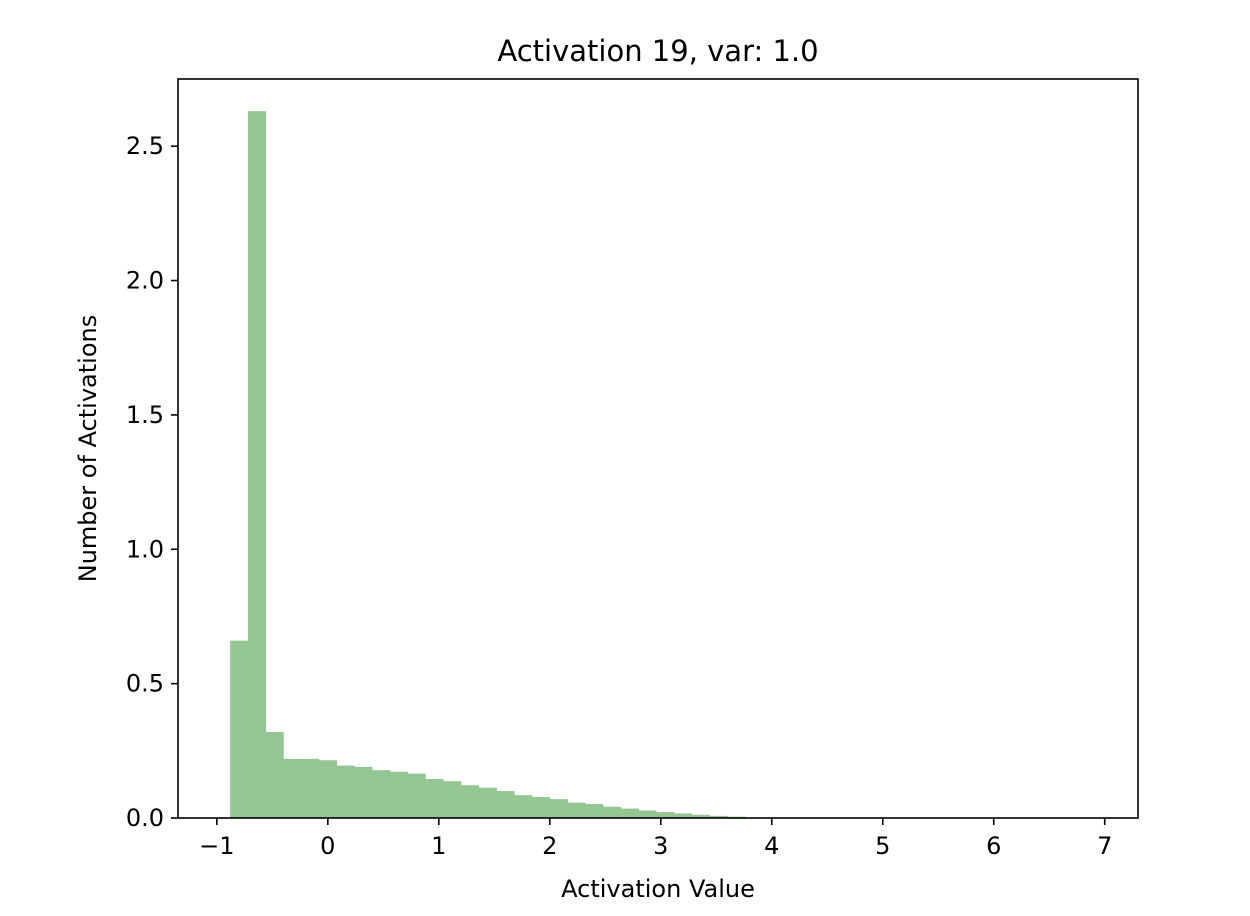 The width and height of the screenshot is (1250, 916). What do you see at coordinates (152, 482) in the screenshot?
I see `y-axis-ticks: 0.0 0.5 1.0 1.5 2.0 2.5` at bounding box center [152, 482].